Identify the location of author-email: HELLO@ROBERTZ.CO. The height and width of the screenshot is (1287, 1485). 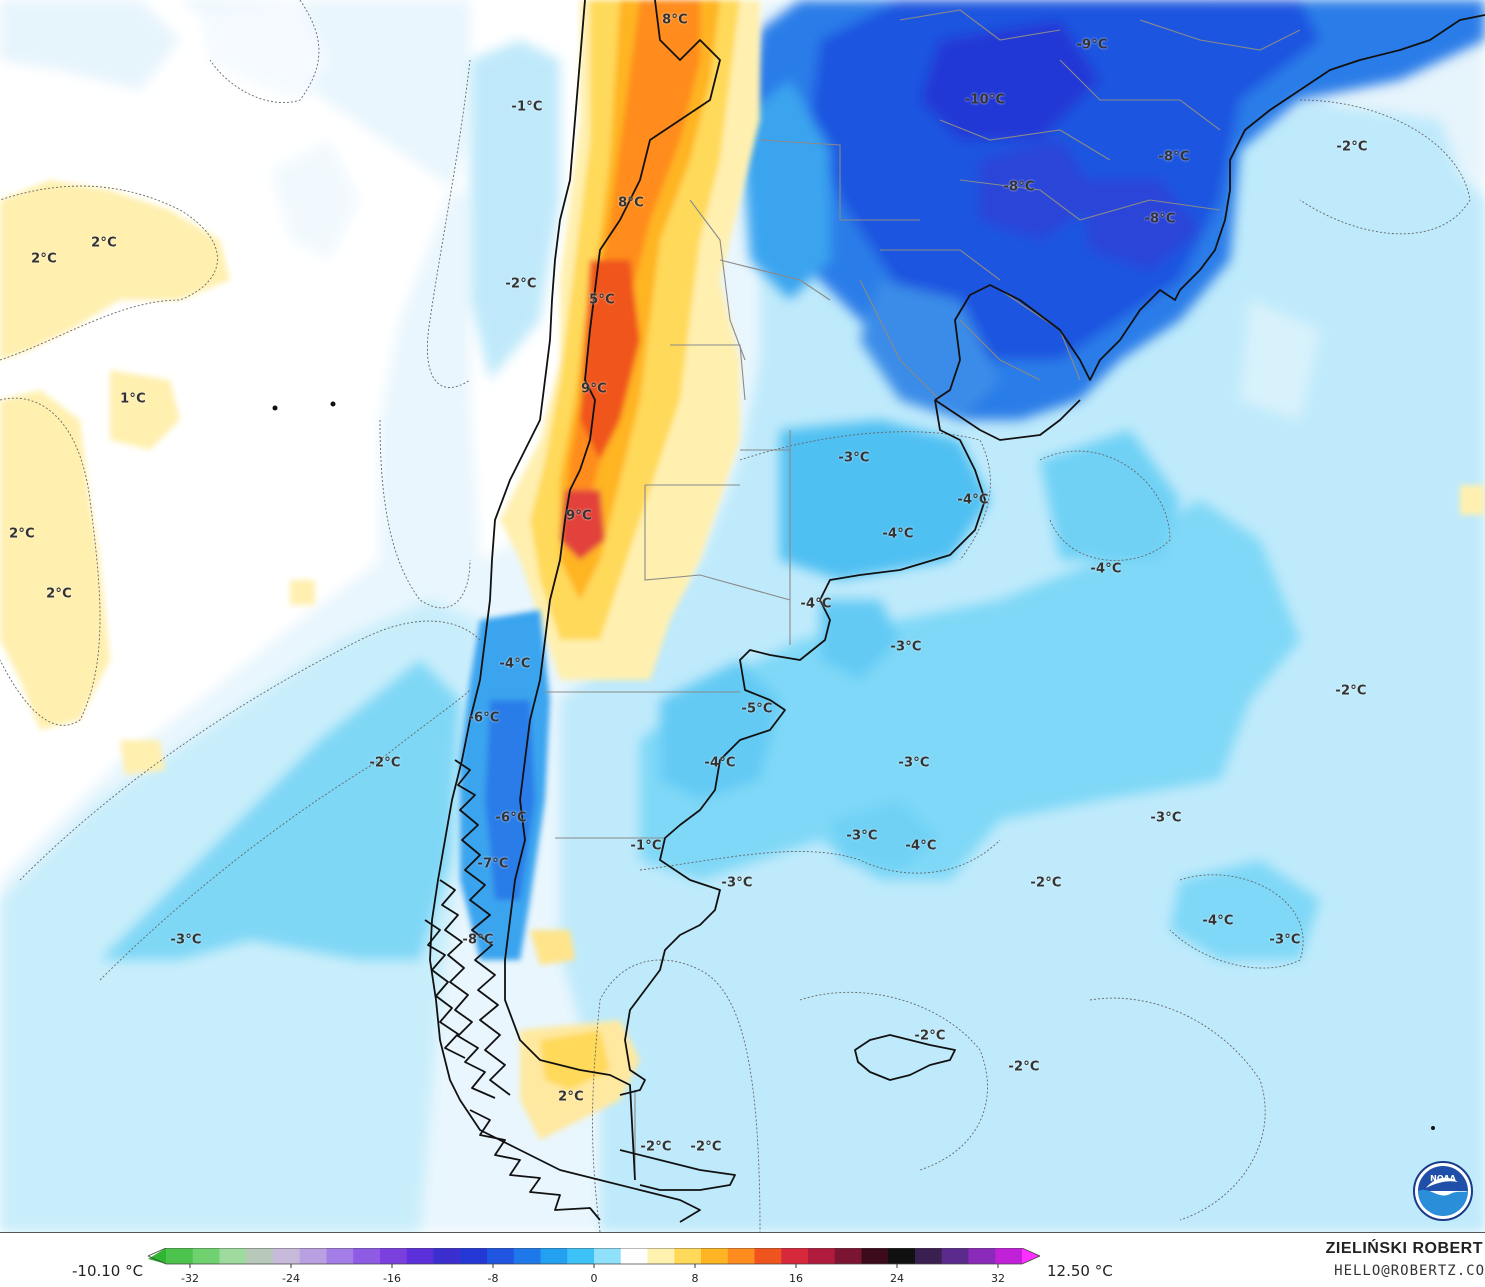
(1409, 1271).